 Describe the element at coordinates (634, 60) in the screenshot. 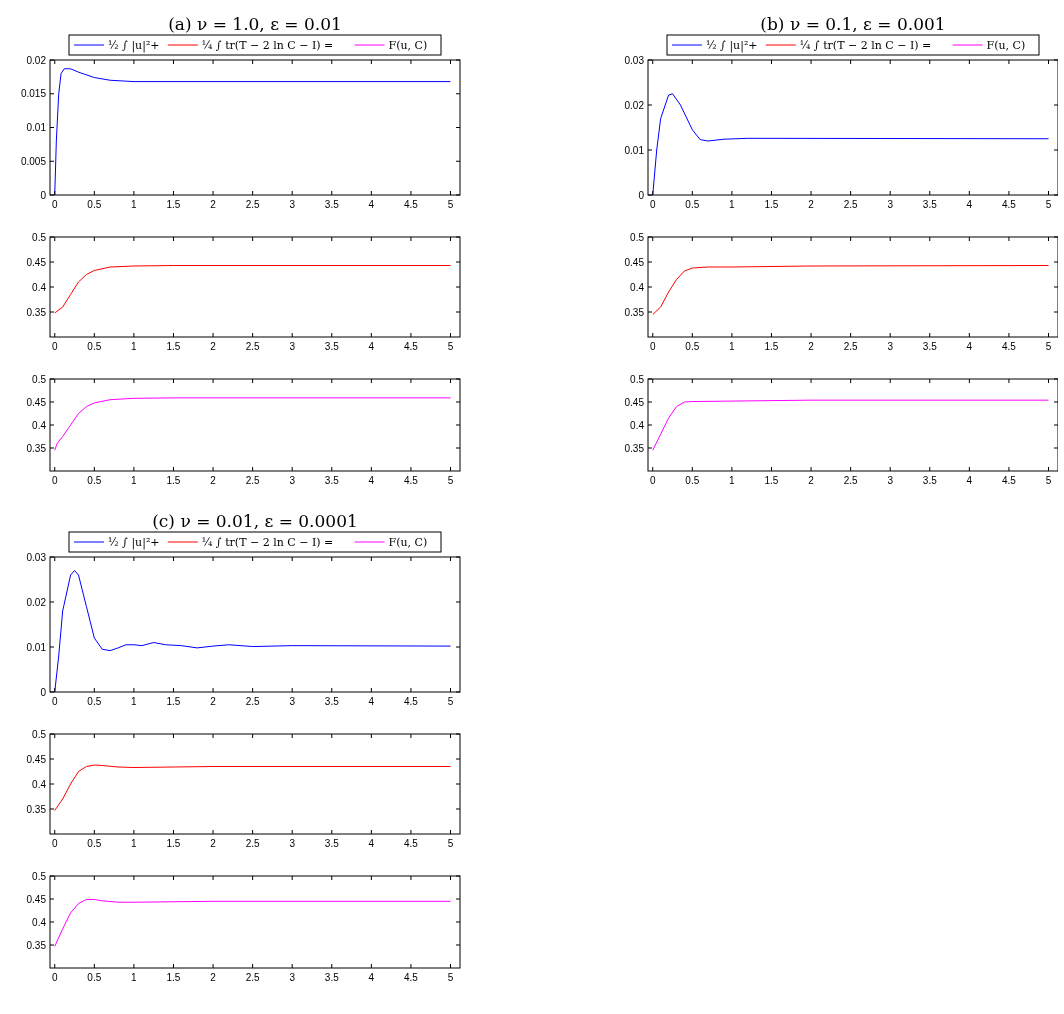

I see `y-tick-label: 0.03` at that location.